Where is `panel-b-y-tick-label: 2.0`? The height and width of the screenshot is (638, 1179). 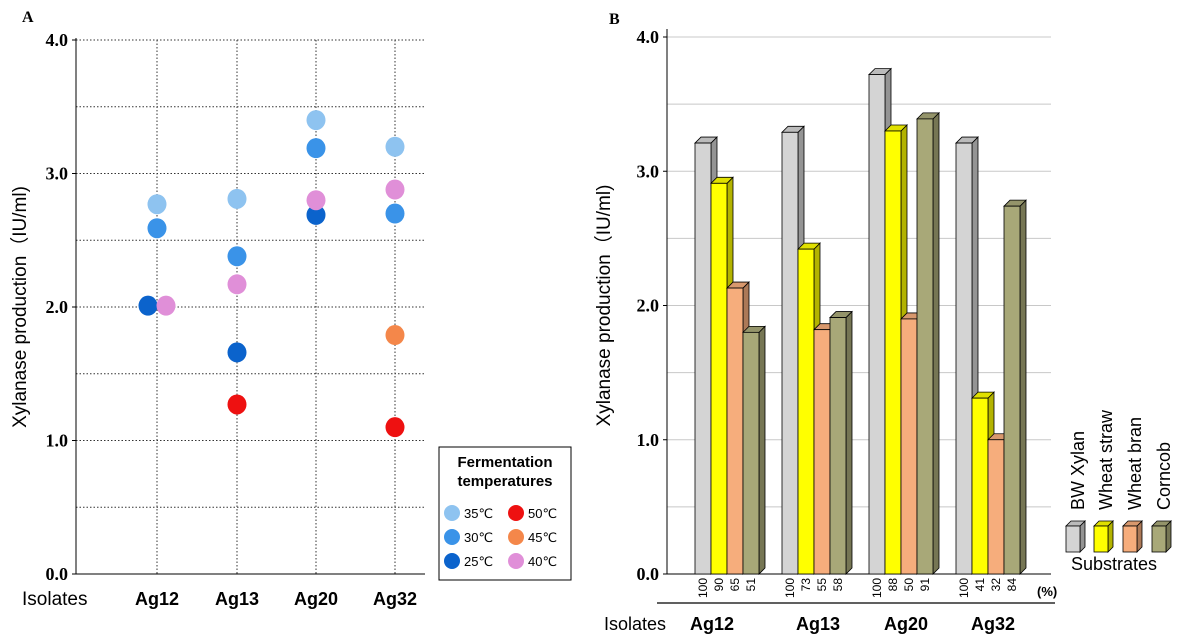
panel-b-y-tick-label: 2.0 is located at coordinates (648, 306).